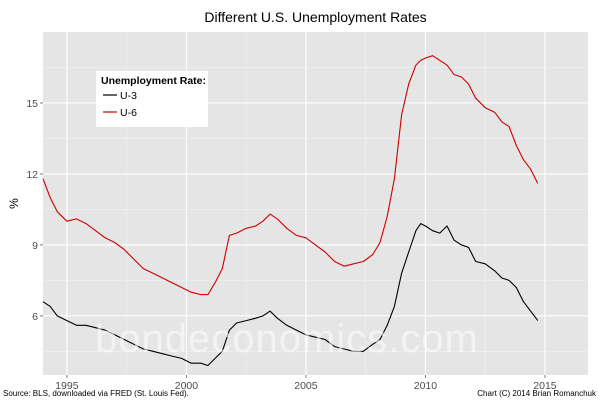  What do you see at coordinates (32, 104) in the screenshot?
I see `y-tick-label: 15` at bounding box center [32, 104].